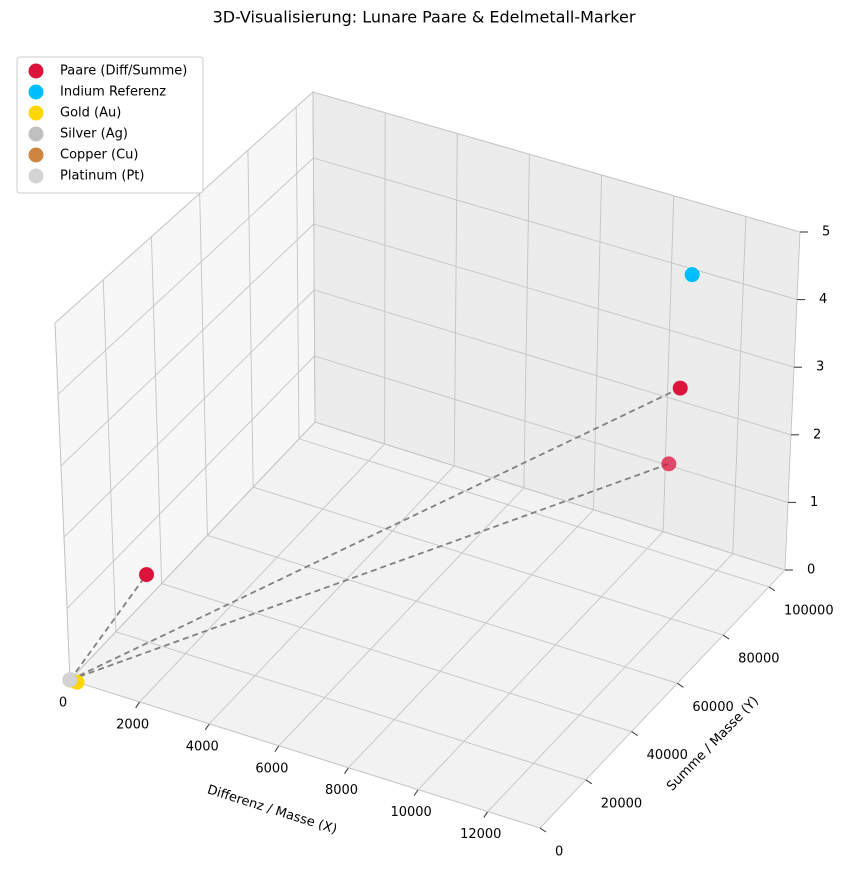 The width and height of the screenshot is (848, 893). What do you see at coordinates (712, 707) in the screenshot?
I see `y-tick-label: 60000` at bounding box center [712, 707].